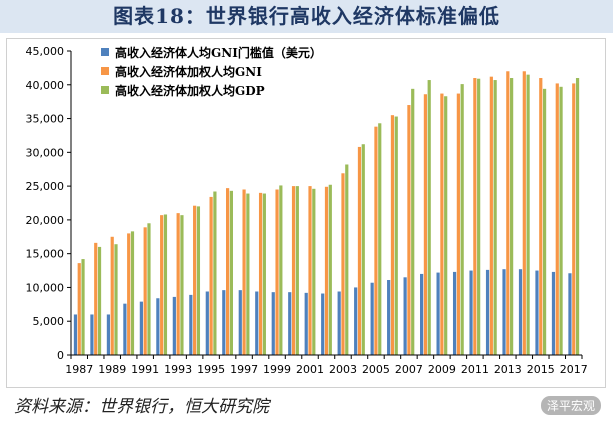 This screenshot has width=613, height=422. I want to click on bar-s2-1992, so click(165, 284).